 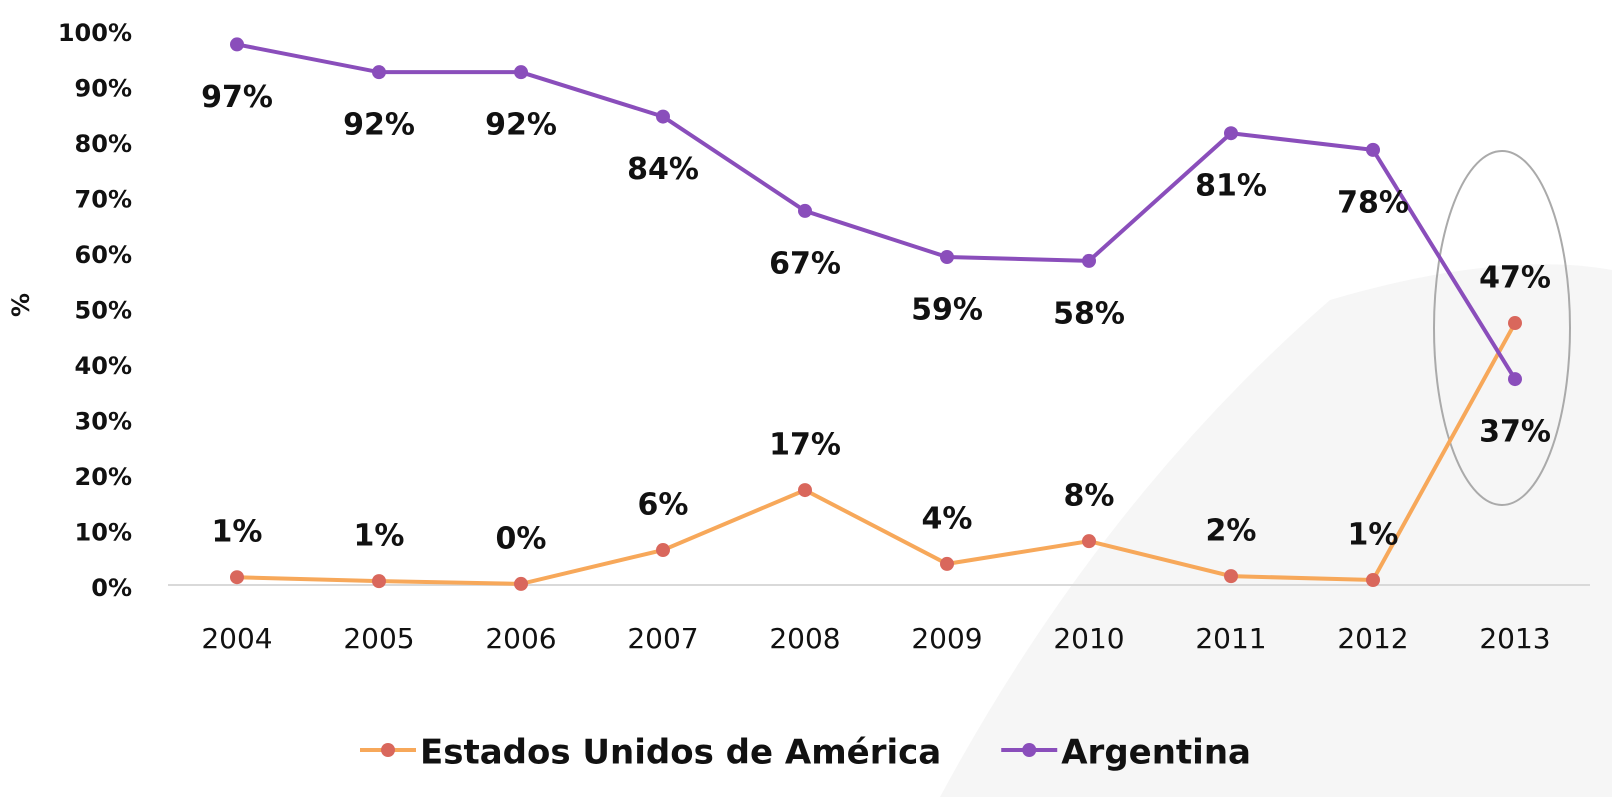 I want to click on x-tick-label: 2011, so click(x=1230, y=638).